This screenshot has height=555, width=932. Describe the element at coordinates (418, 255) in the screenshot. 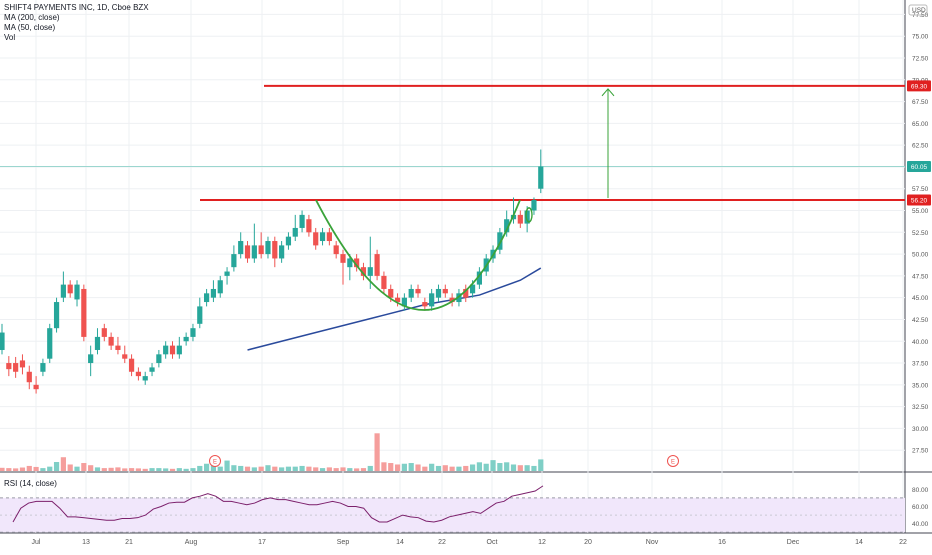

I see `cup-curve` at that location.